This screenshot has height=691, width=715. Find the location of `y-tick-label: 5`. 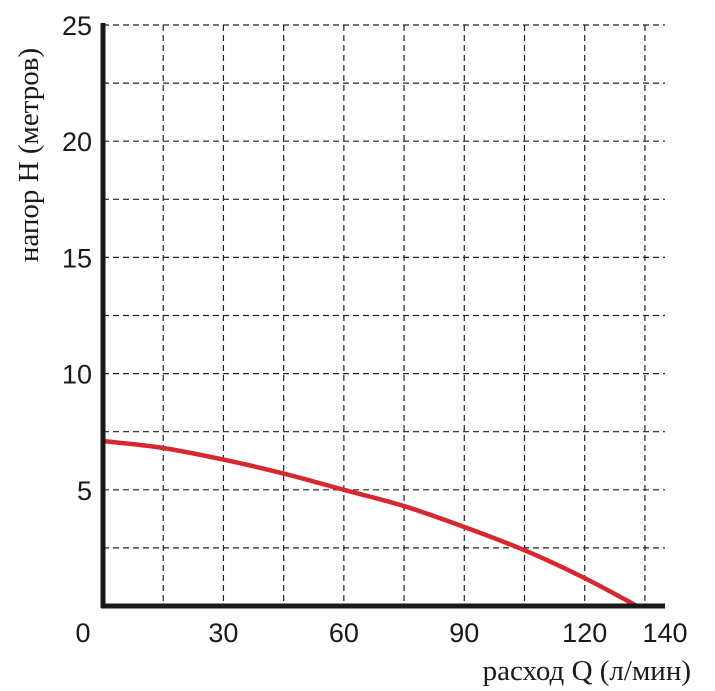

y-tick-label: 5 is located at coordinates (84, 491).